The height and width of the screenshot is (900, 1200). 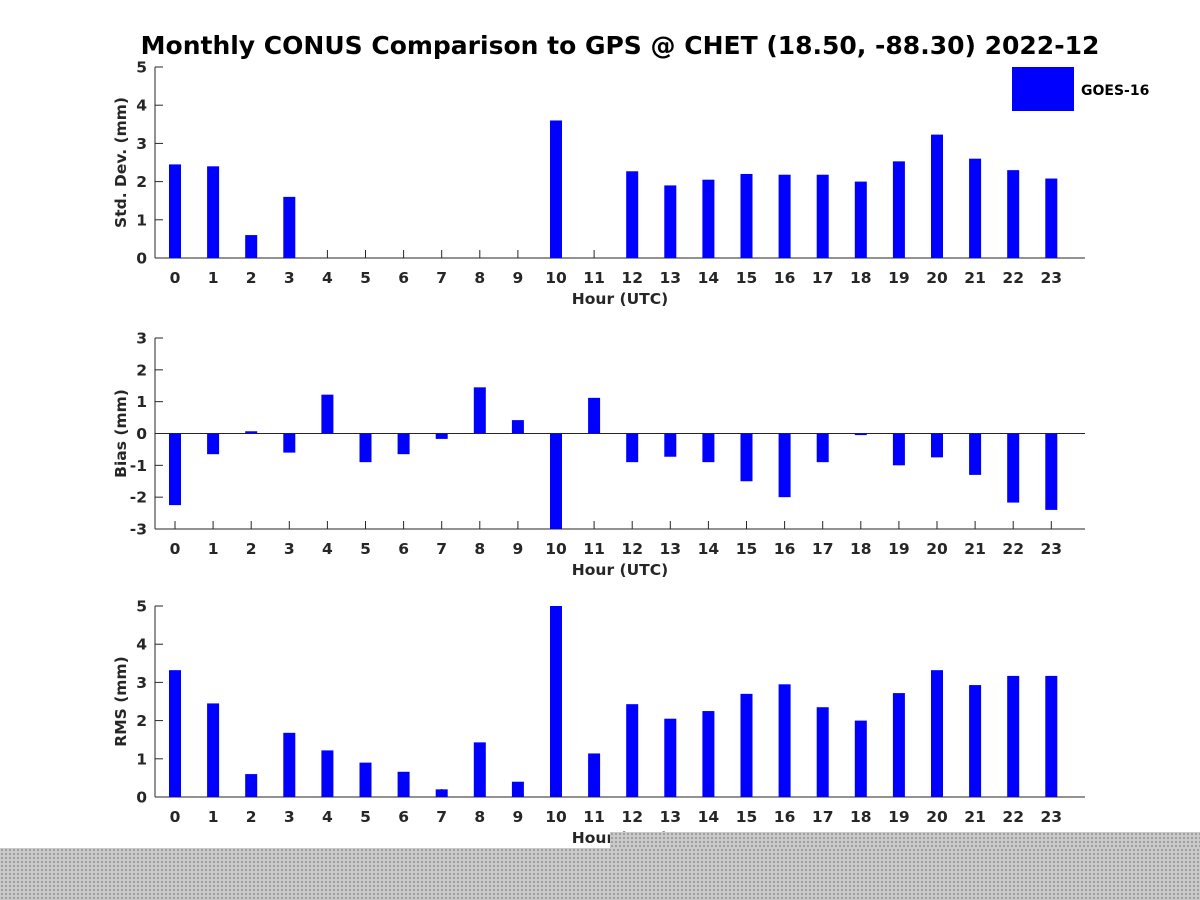 What do you see at coordinates (141, 259) in the screenshot?
I see `y-tick-label: 0` at bounding box center [141, 259].